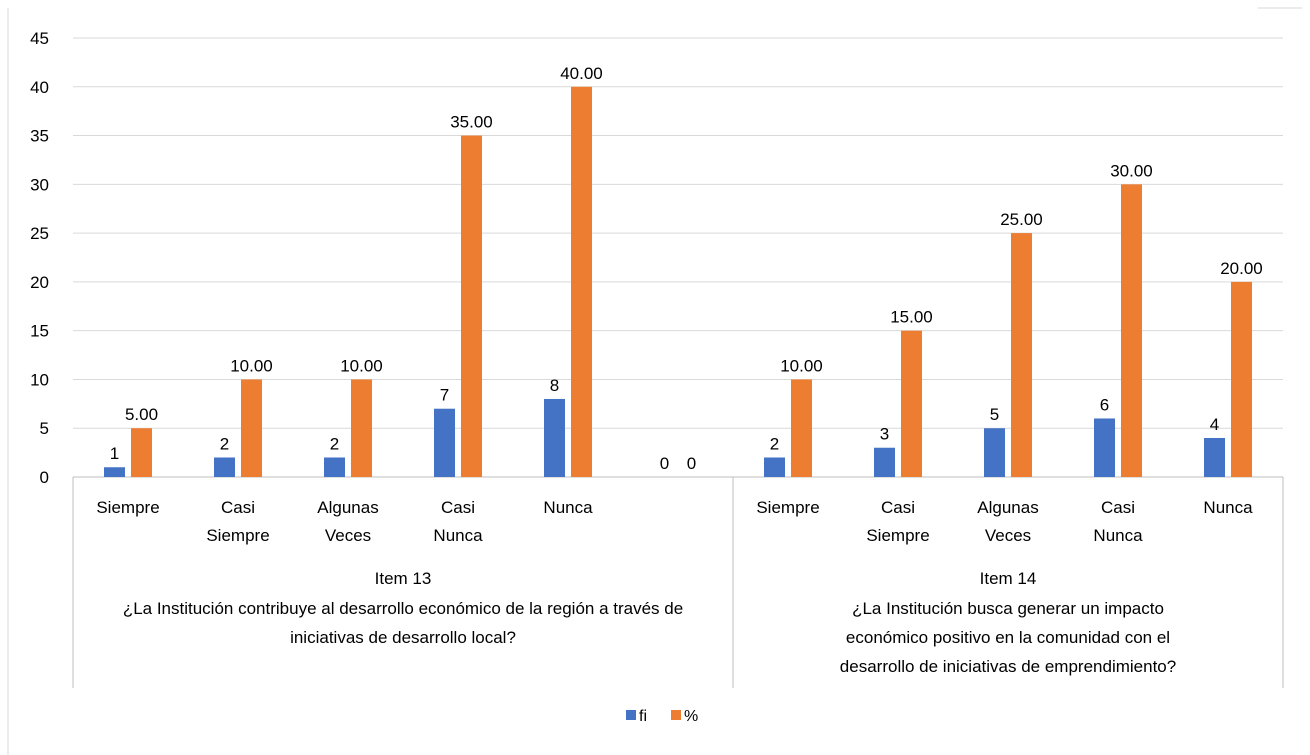 The height and width of the screenshot is (755, 1310). I want to click on data-label-fi: 0, so click(664, 463).